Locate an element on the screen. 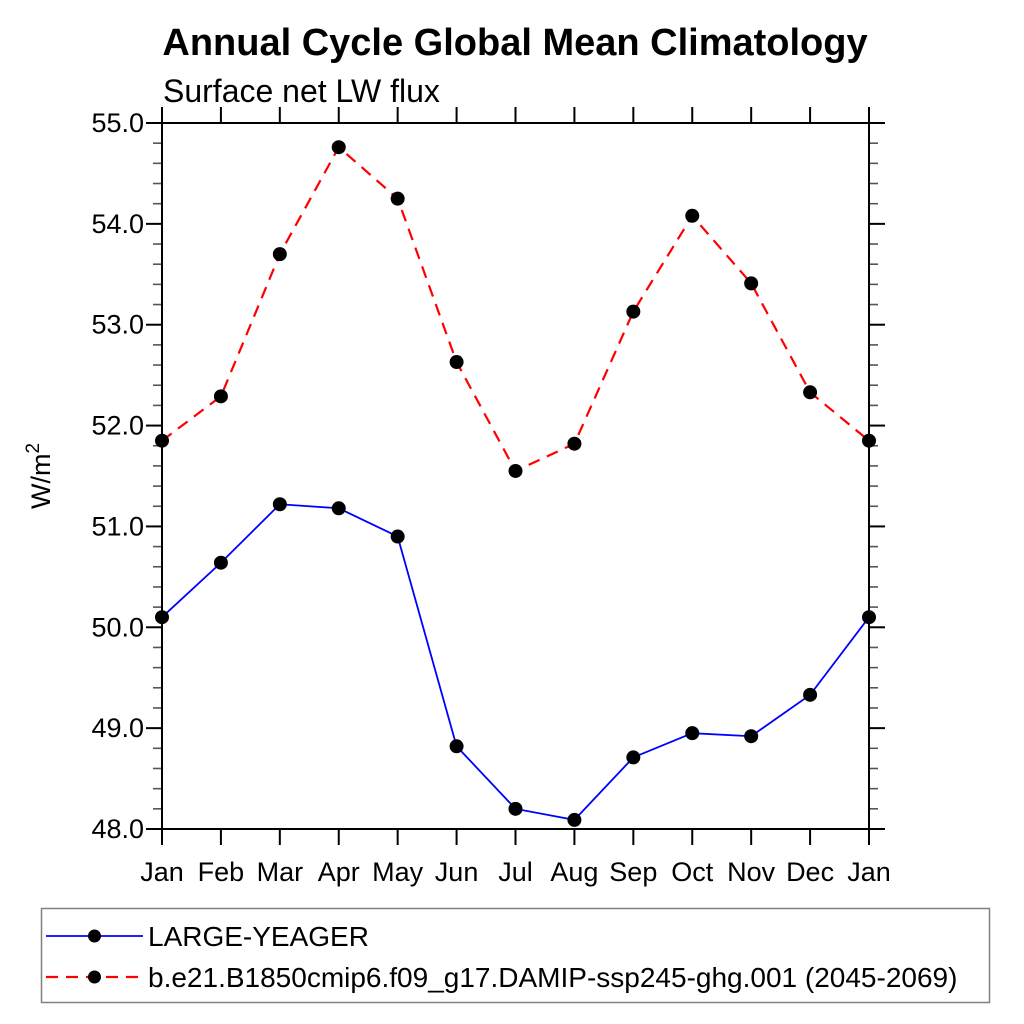 Image resolution: width=1024 pixels, height=1024 pixels. y-tick-label: 48.0 is located at coordinates (117, 829).